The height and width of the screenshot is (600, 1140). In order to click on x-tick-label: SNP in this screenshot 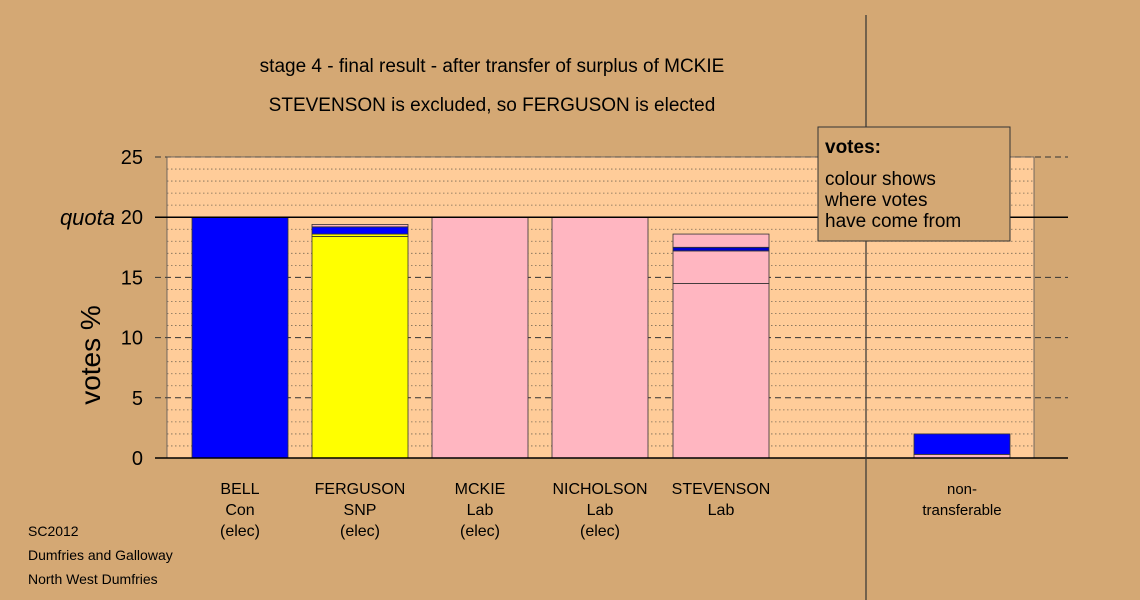, I will do `click(360, 510)`.